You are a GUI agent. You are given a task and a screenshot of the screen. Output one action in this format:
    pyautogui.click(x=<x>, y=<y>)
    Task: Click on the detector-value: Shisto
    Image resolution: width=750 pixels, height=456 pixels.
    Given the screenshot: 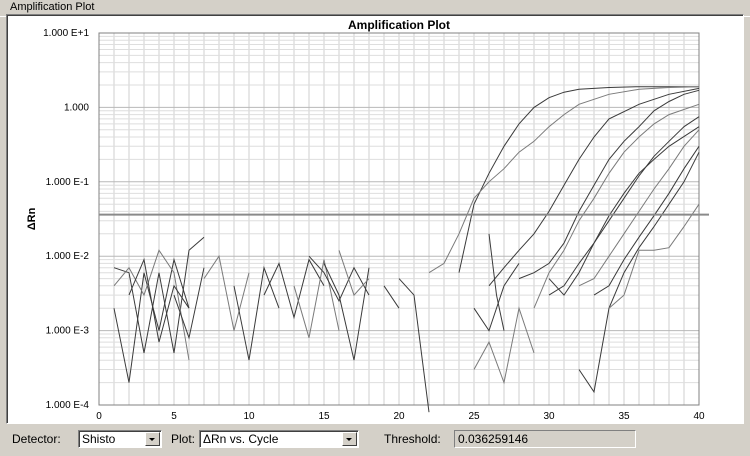 What is the action you would take?
    pyautogui.click(x=99, y=439)
    